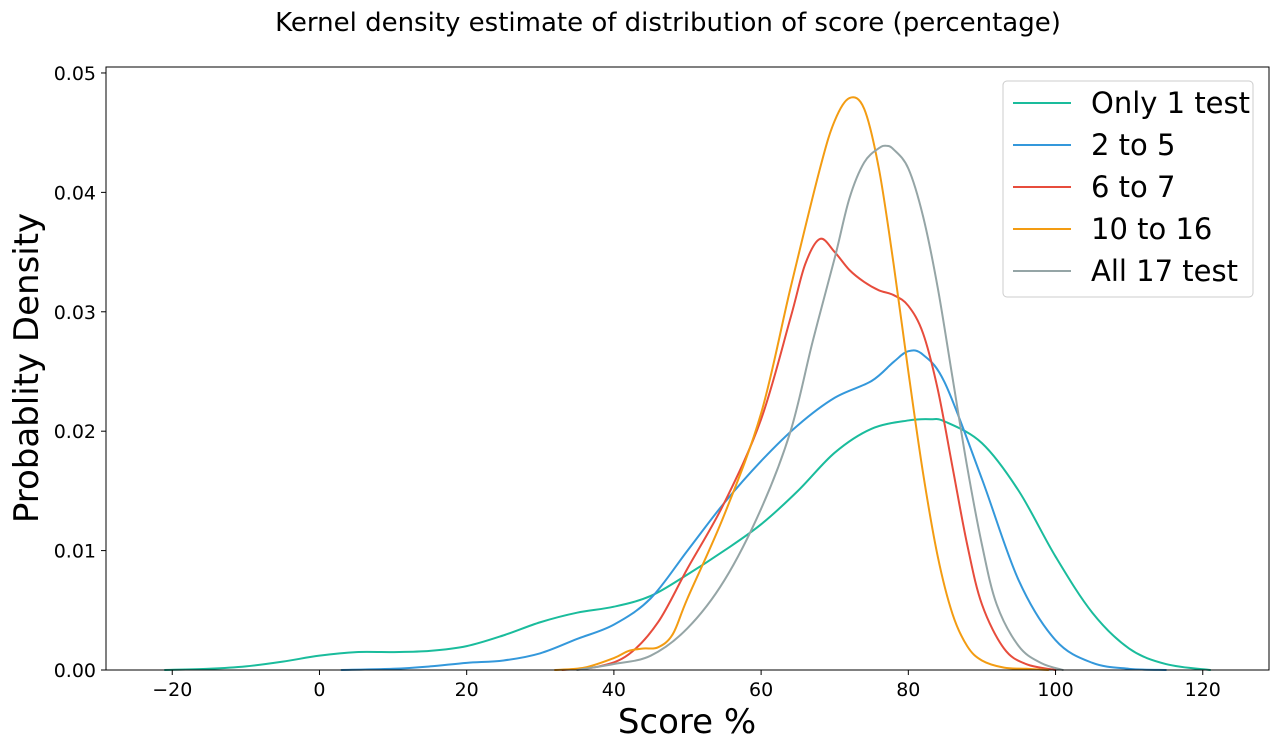 This screenshot has height=749, width=1281. I want to click on y-axis-label: Probablity Density, so click(27, 368).